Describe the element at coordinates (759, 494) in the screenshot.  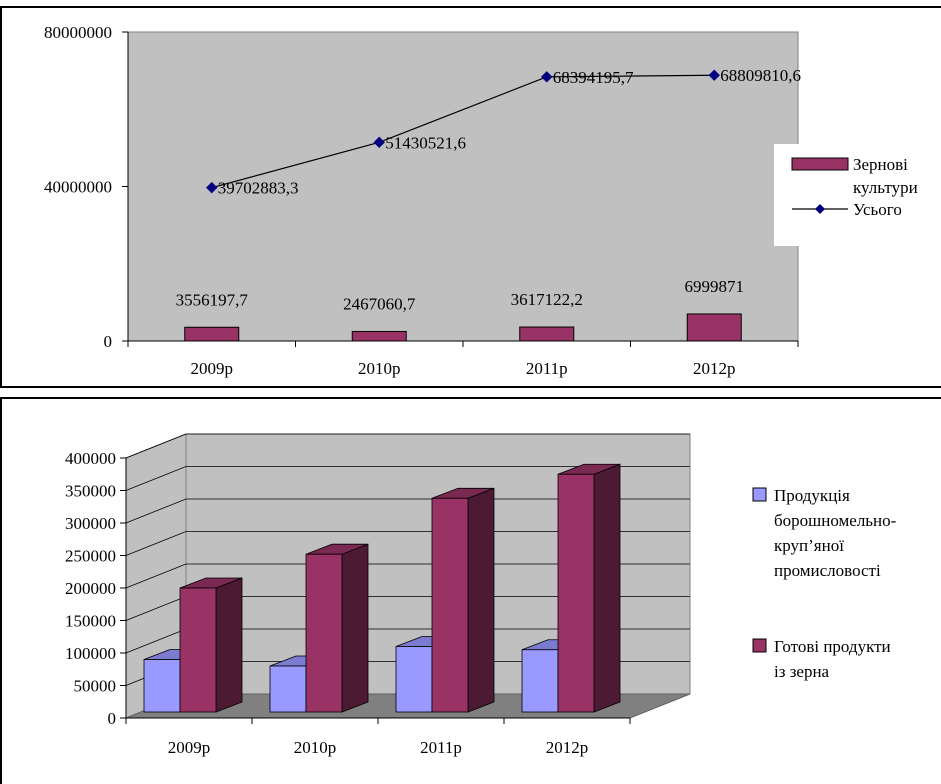
I see `chart2-legend-swatch-flour` at that location.